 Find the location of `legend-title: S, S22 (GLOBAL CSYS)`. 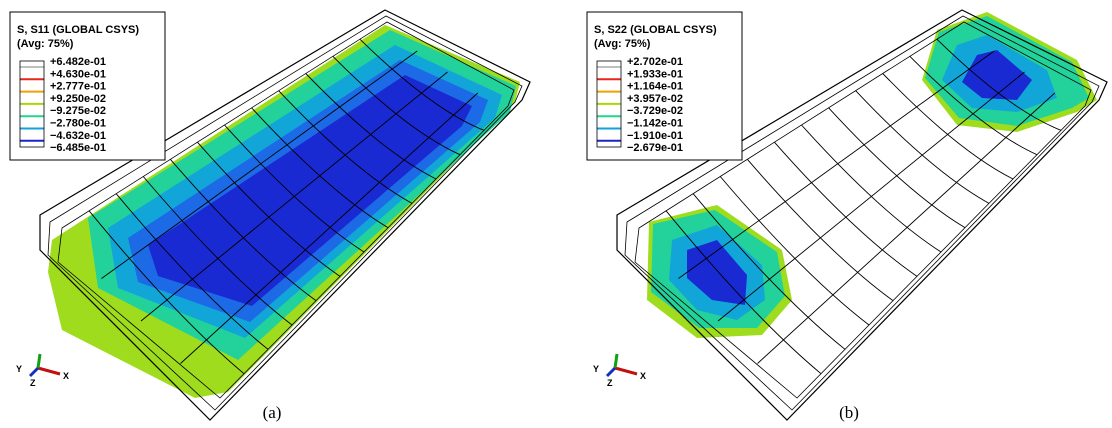

legend-title: S, S22 (GLOBAL CSYS) is located at coordinates (655, 30).